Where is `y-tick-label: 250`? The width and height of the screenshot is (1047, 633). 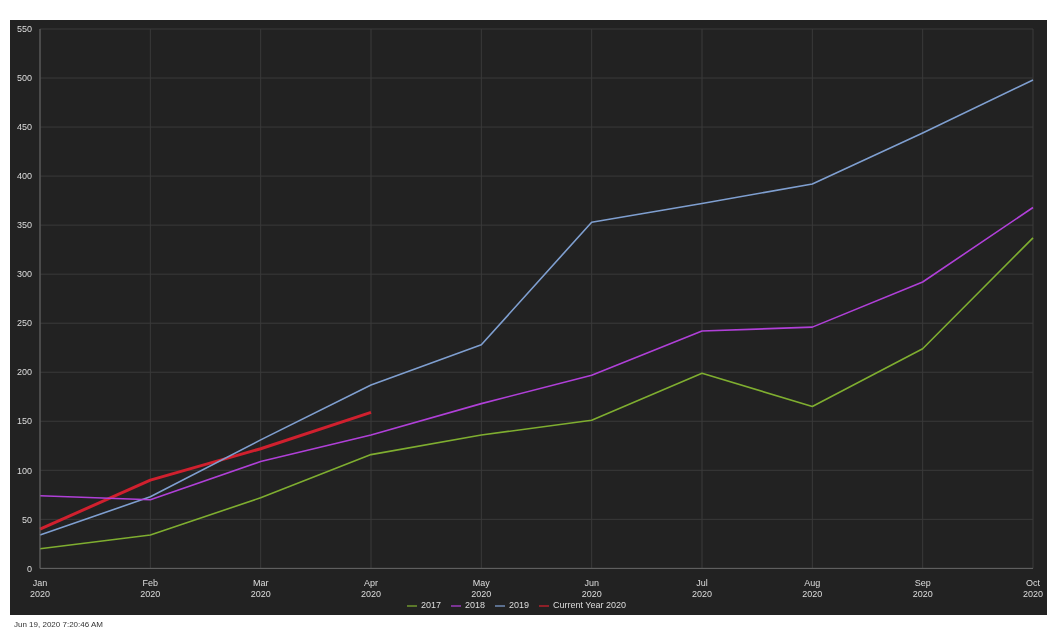
y-tick-label: 250 is located at coordinates (24, 323).